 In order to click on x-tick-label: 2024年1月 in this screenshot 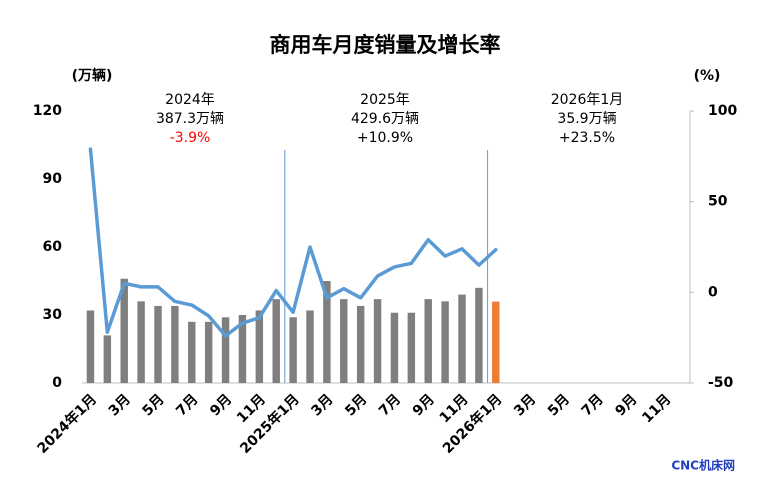, I will do `click(67, 424)`.